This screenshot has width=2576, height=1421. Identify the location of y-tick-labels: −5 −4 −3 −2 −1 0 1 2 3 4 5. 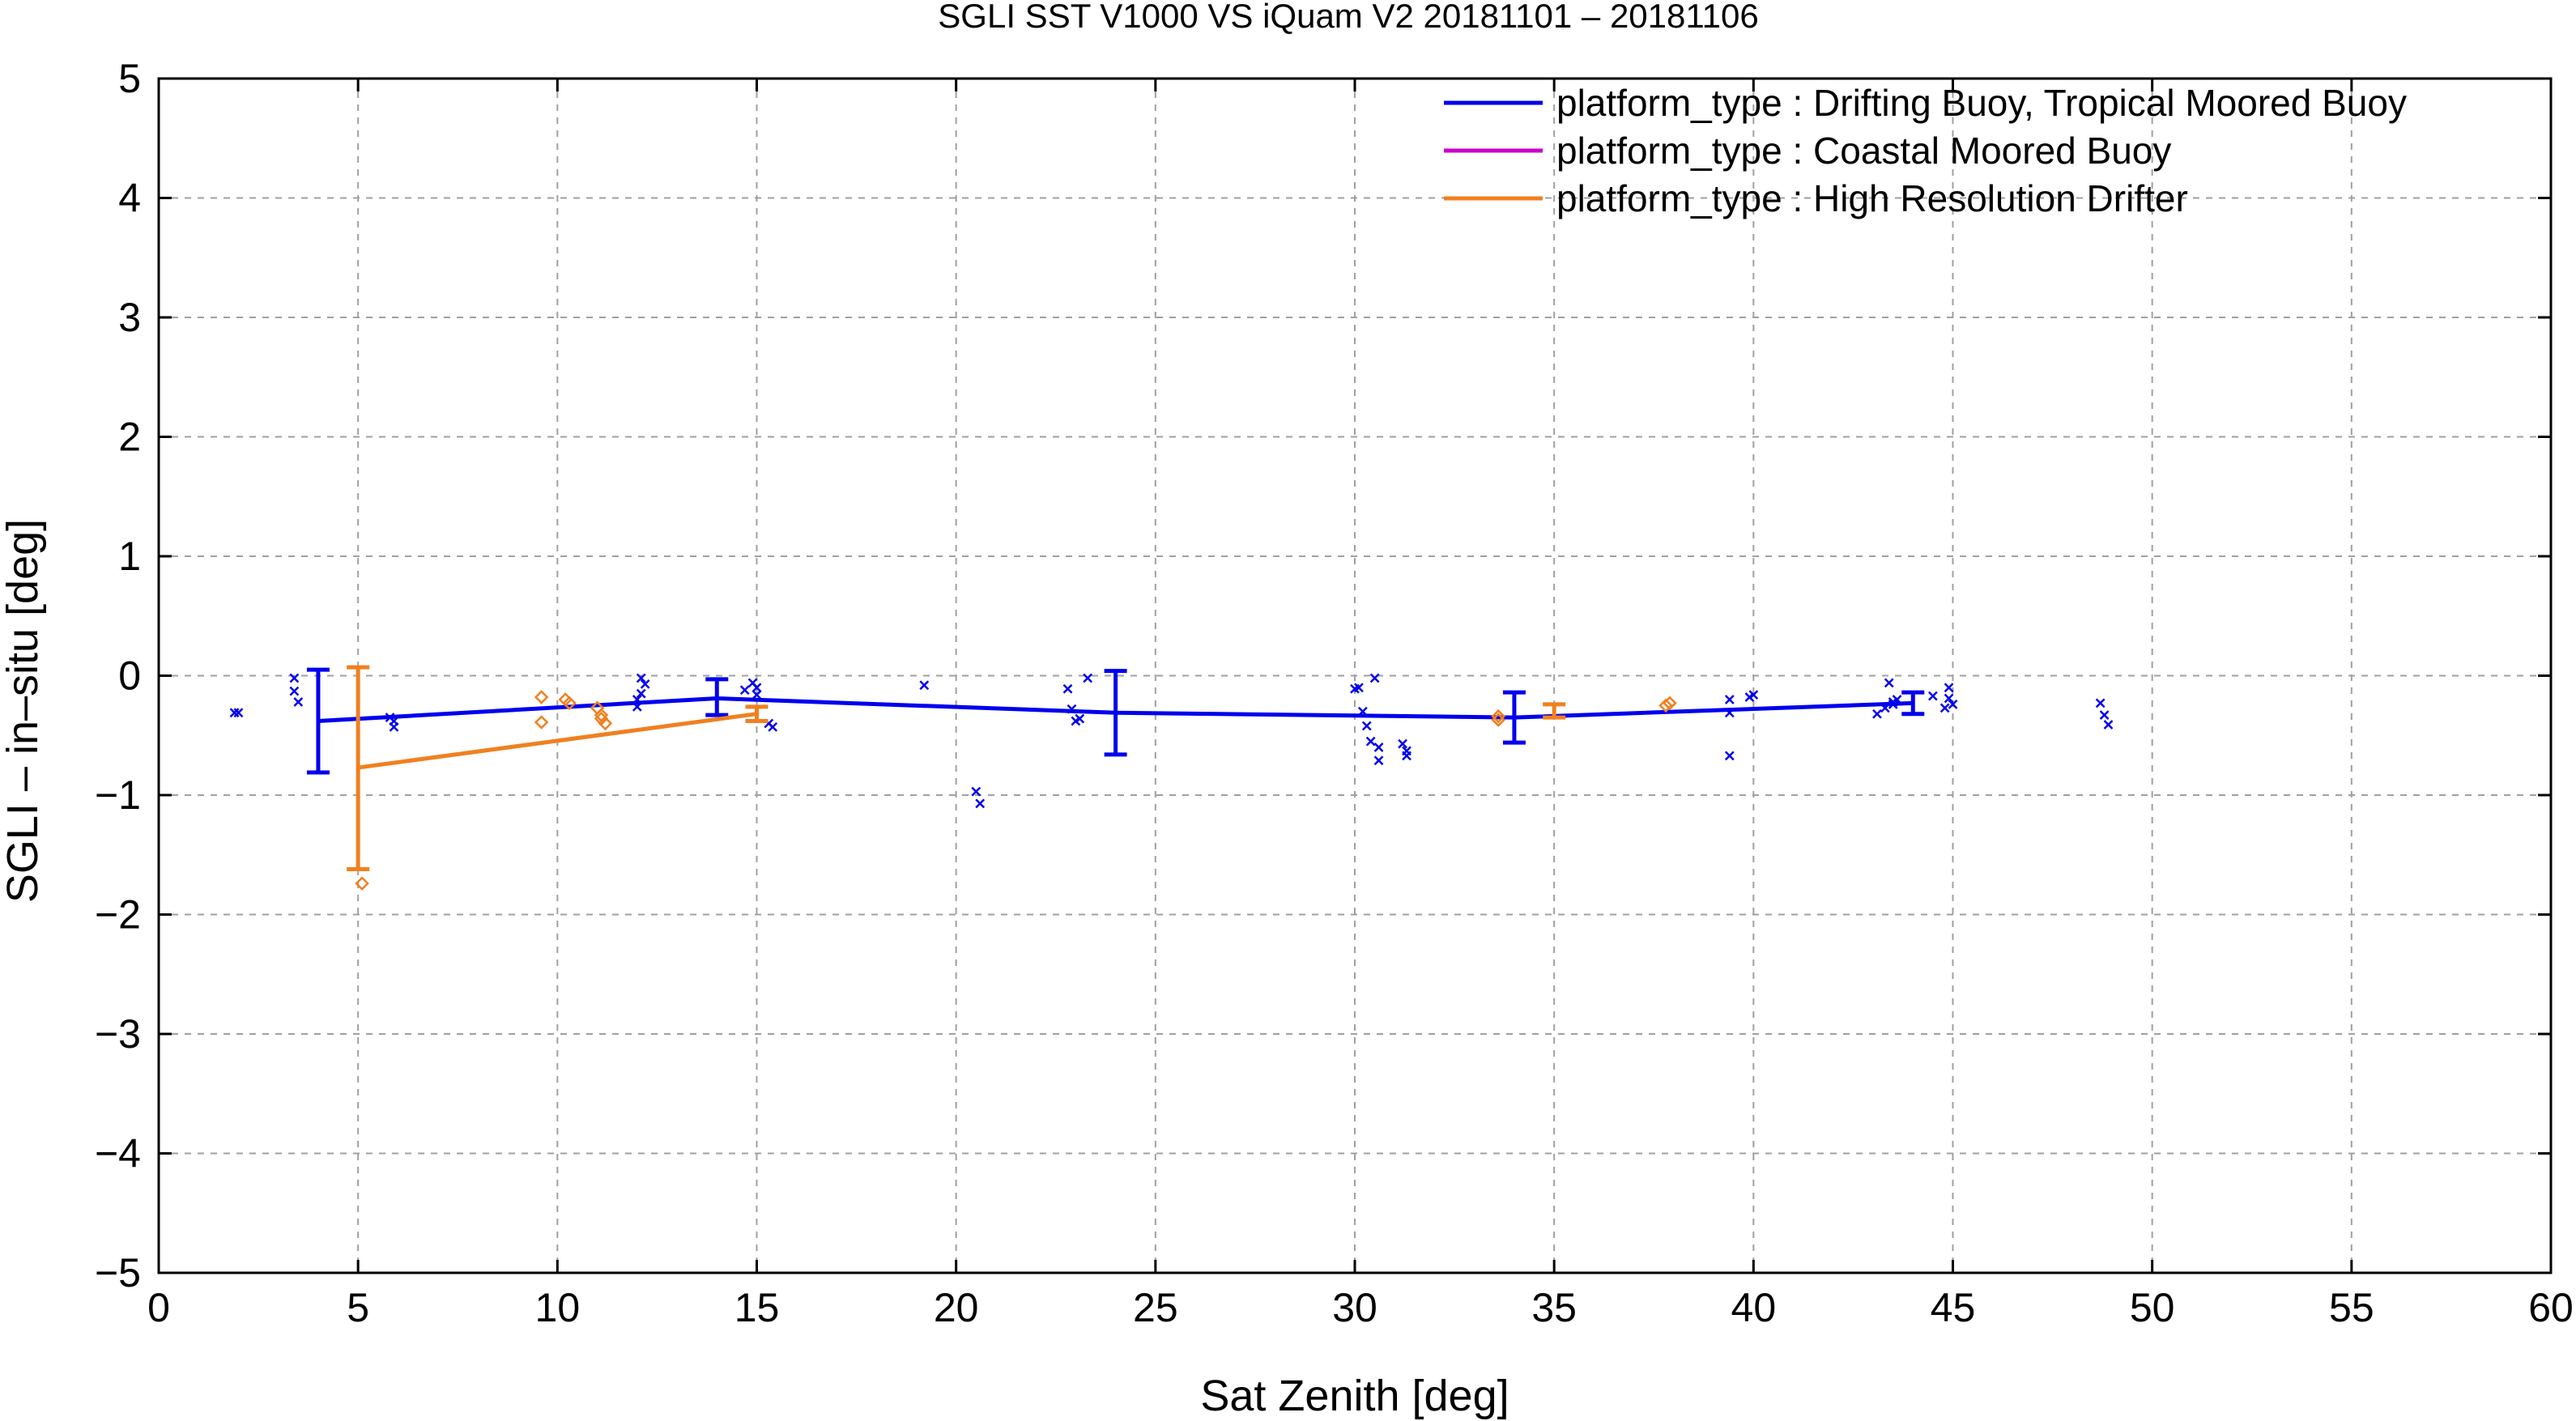
(118, 675).